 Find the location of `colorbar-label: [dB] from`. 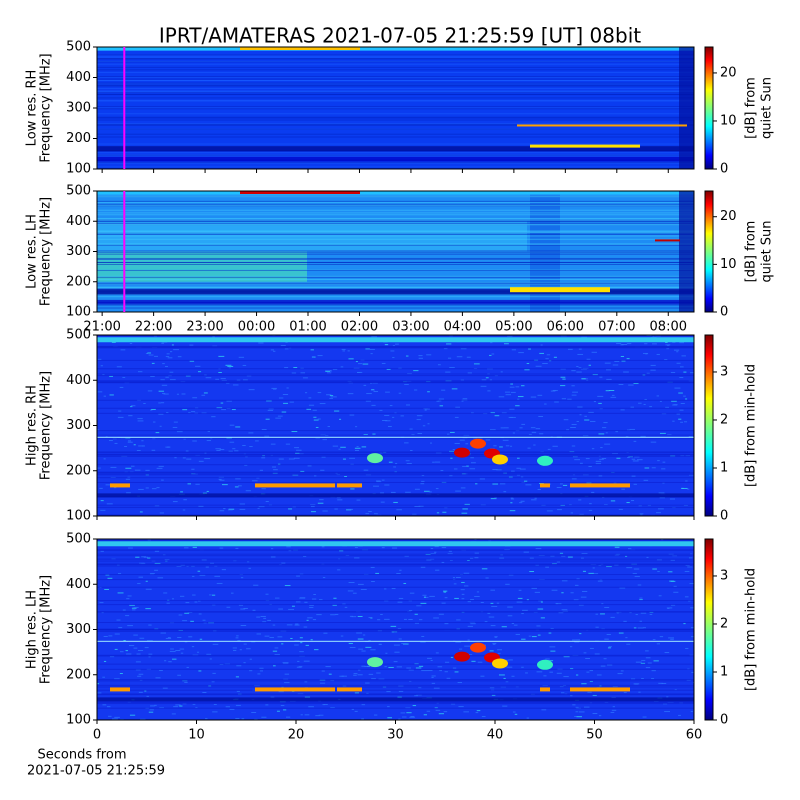

colorbar-label: [dB] from is located at coordinates (751, 108).